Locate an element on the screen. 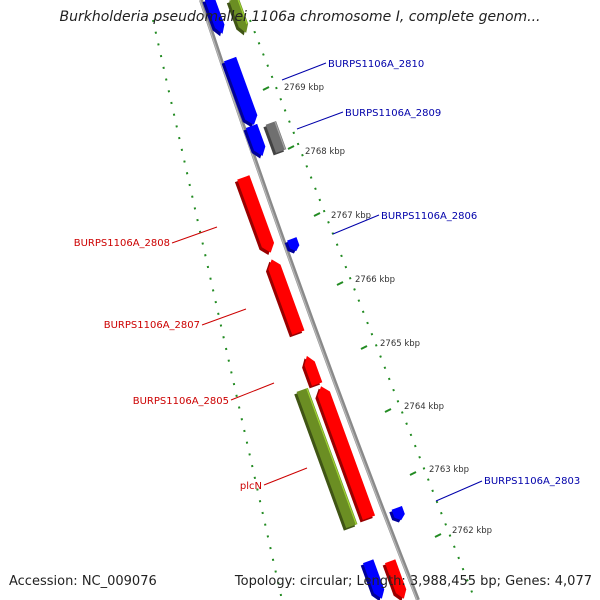  gene-burps1106a-2807-body is located at coordinates (286, 297).